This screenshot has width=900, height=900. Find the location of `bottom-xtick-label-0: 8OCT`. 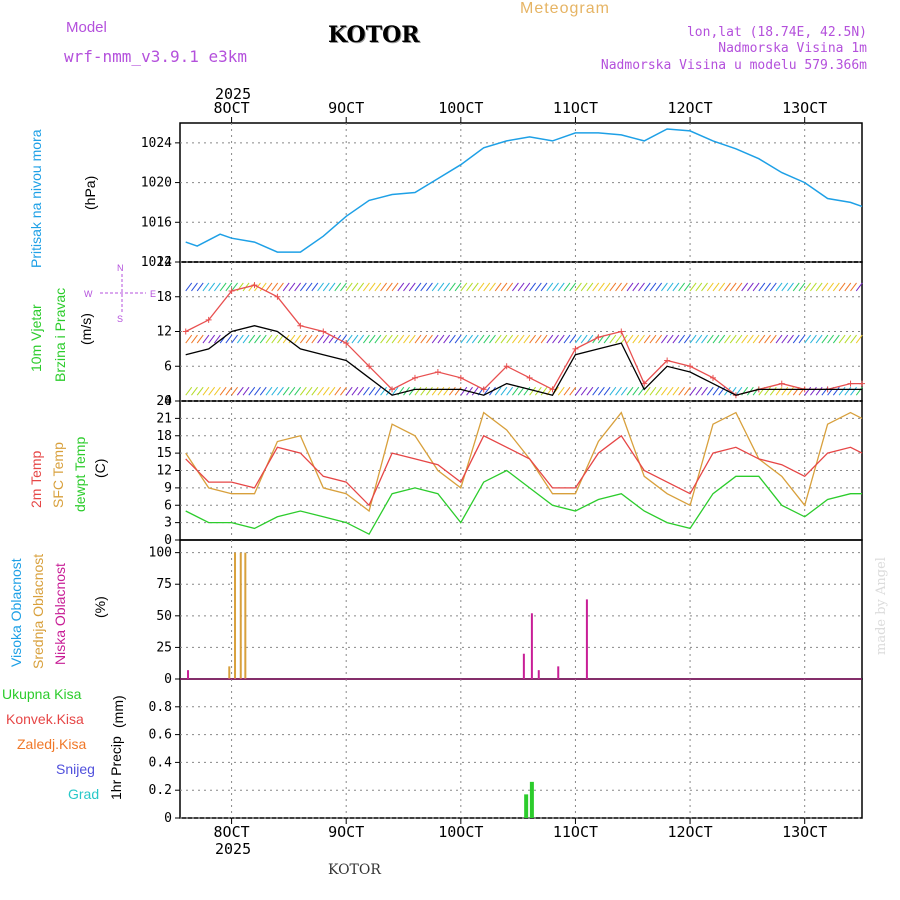

bottom-xtick-label-0: 8OCT is located at coordinates (232, 832).